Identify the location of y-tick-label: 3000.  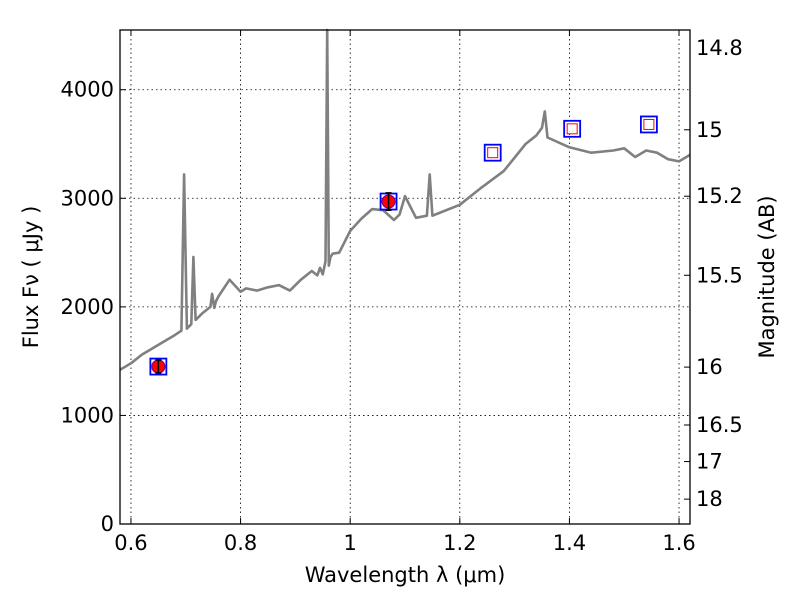
(87, 198).